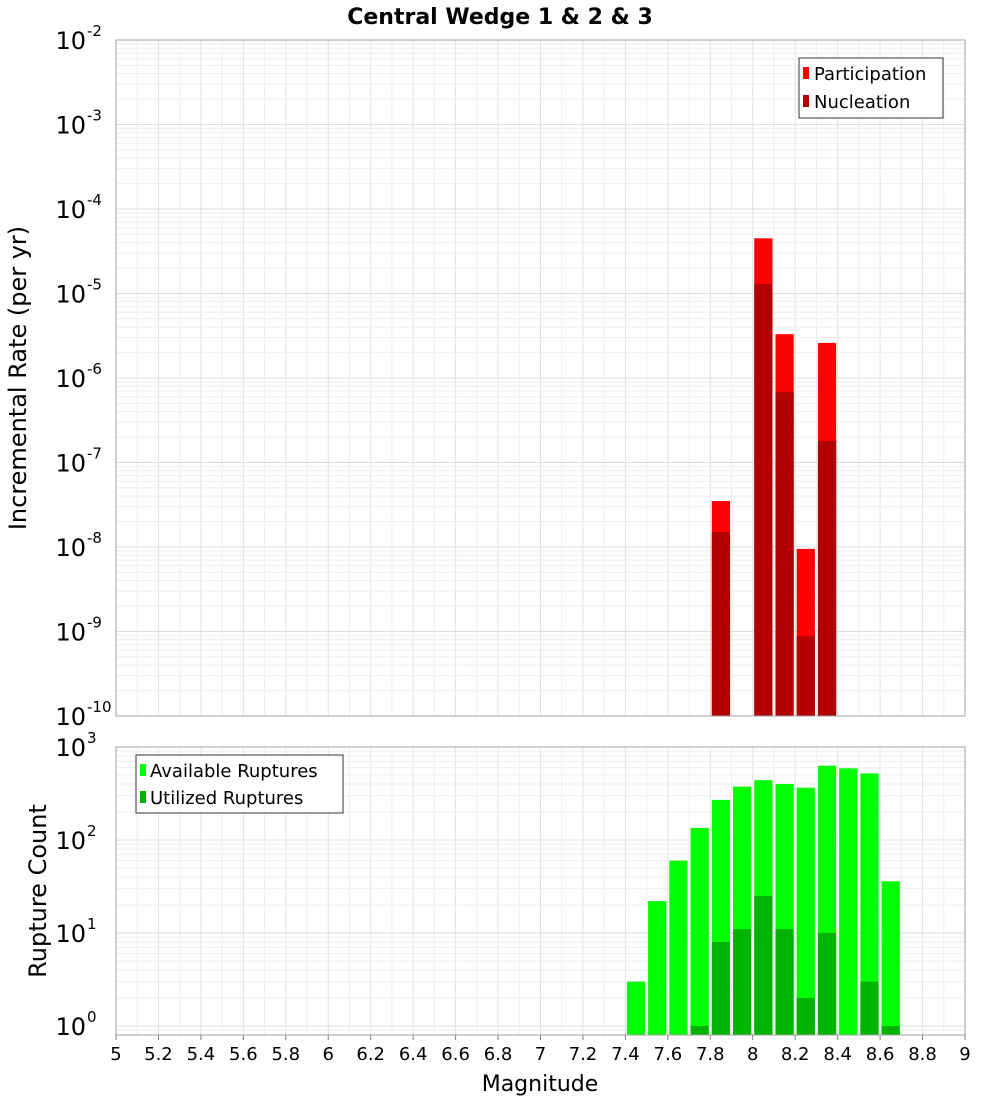  Describe the element at coordinates (752, 1054) in the screenshot. I see `x-tick-label: 8` at that location.